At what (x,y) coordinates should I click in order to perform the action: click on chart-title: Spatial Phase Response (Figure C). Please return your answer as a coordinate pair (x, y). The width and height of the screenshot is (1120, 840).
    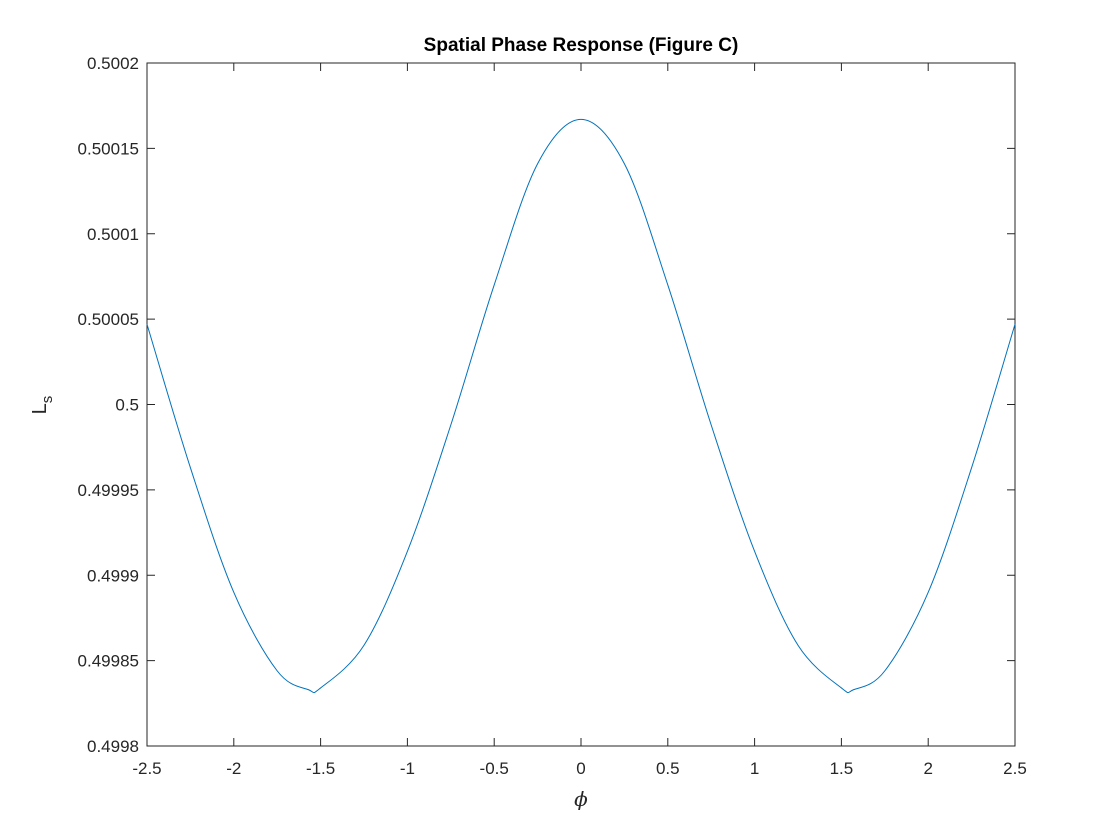
    Looking at the image, I should click on (581, 45).